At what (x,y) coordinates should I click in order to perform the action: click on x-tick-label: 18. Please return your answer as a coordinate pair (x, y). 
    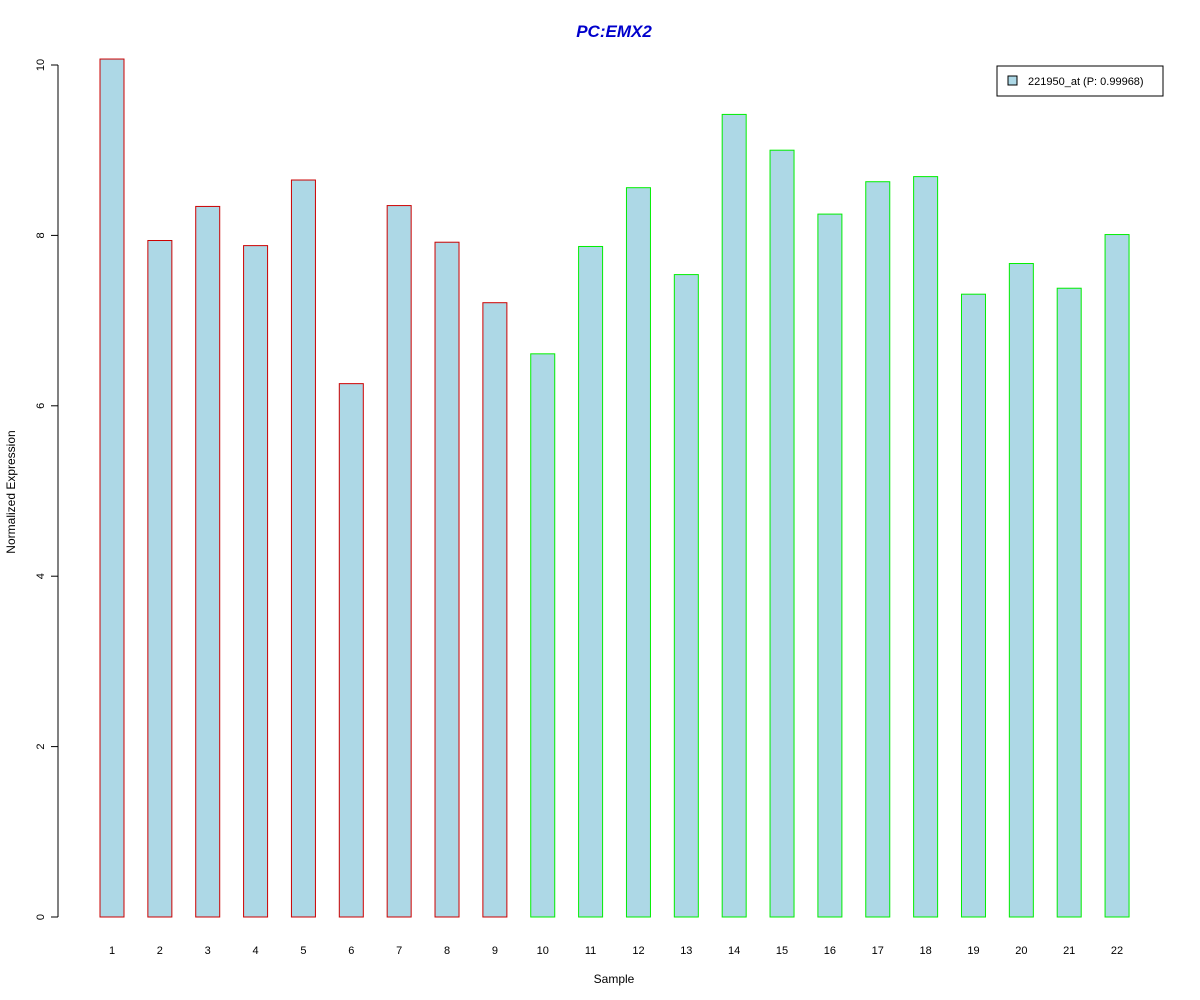
    Looking at the image, I should click on (925, 951).